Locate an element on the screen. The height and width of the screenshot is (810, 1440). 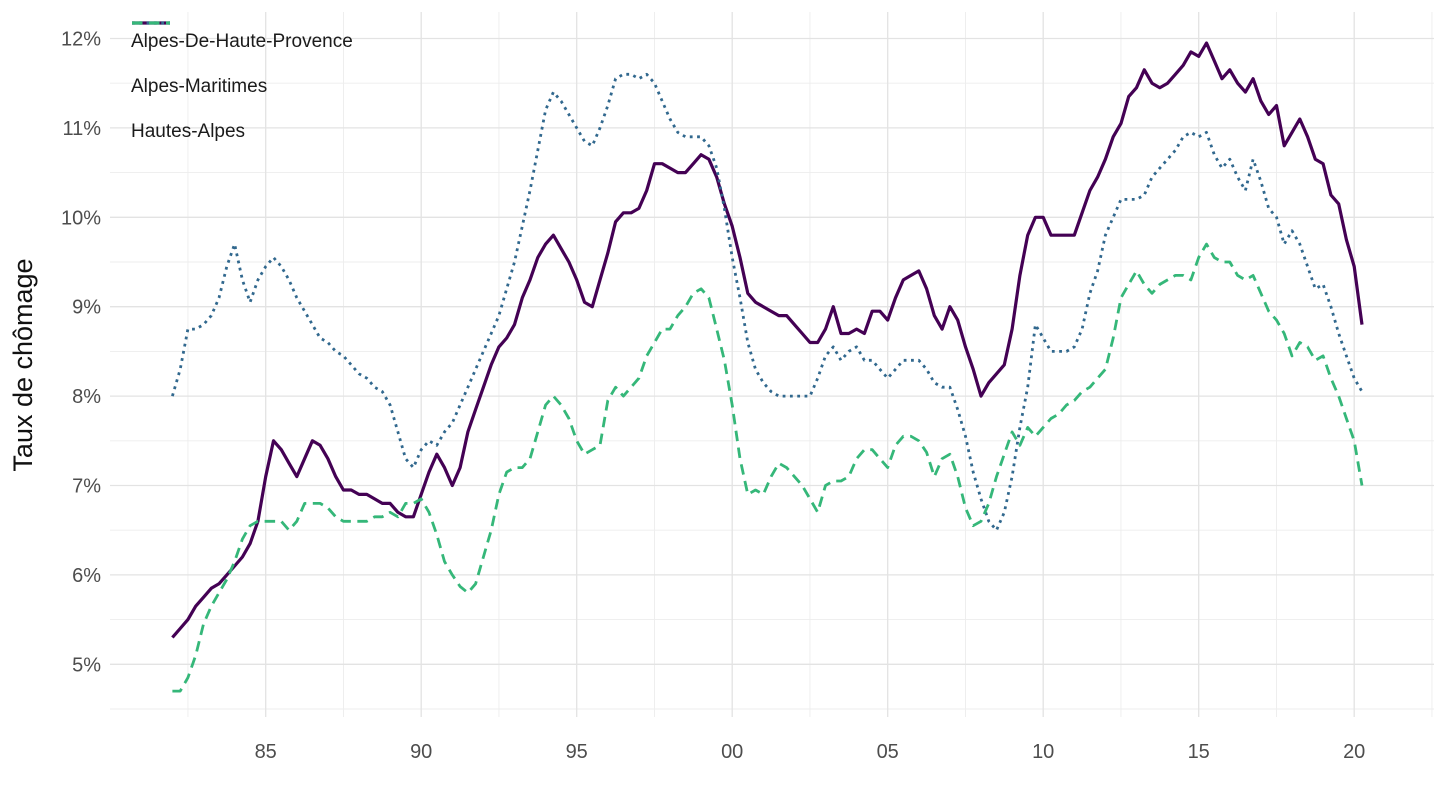
y-tick-label-10: 10% is located at coordinates (81, 218).